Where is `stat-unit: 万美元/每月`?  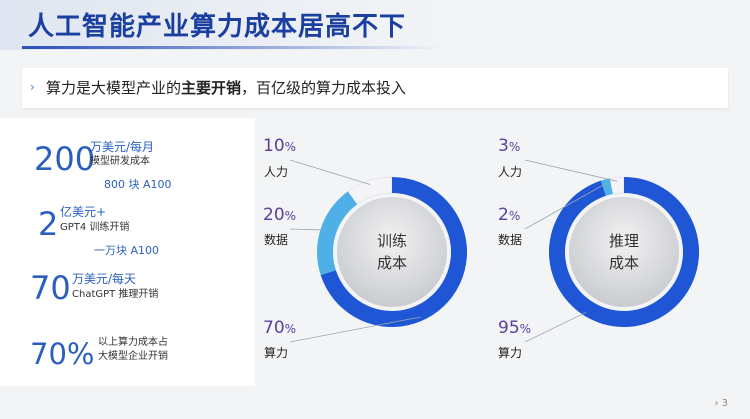
stat-unit: 万美元/每月 is located at coordinates (122, 147).